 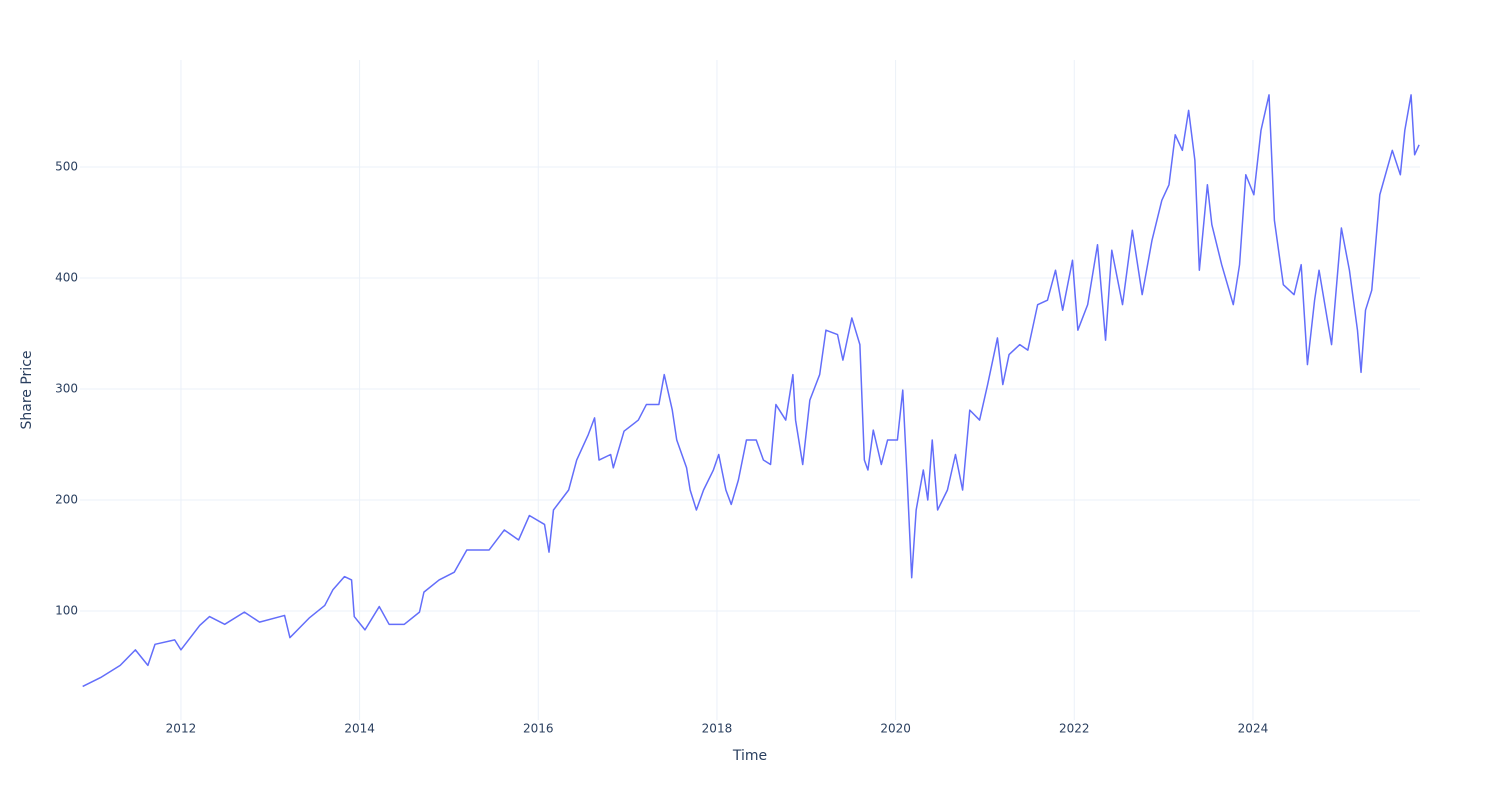 I want to click on x-tick-label: 2012, so click(x=181, y=729).